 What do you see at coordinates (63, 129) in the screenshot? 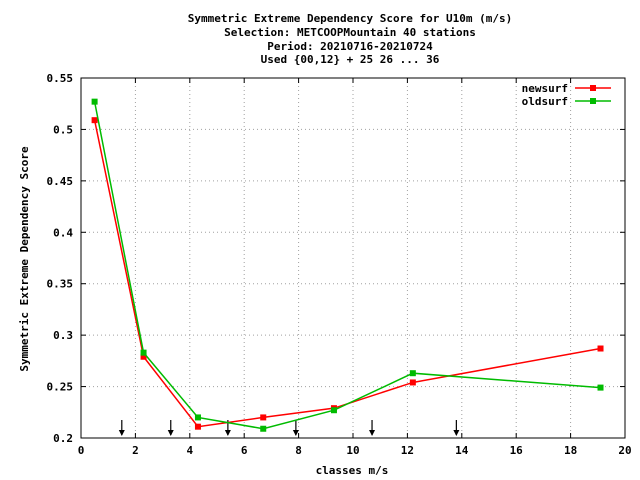
I see `y-tick-label-6: 0.5` at bounding box center [63, 129].